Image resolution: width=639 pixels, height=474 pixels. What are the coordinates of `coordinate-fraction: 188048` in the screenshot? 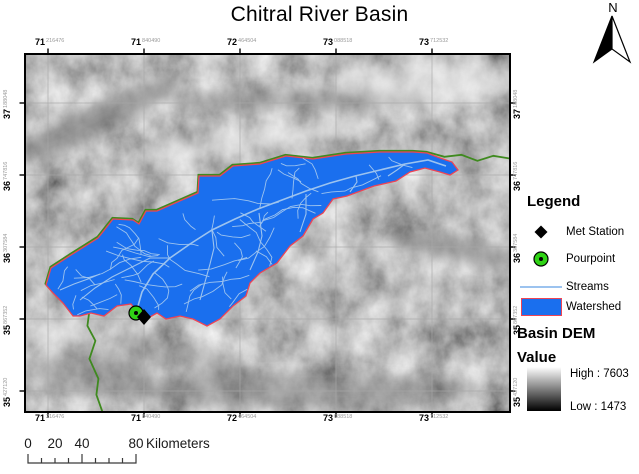 It's located at (516, 98).